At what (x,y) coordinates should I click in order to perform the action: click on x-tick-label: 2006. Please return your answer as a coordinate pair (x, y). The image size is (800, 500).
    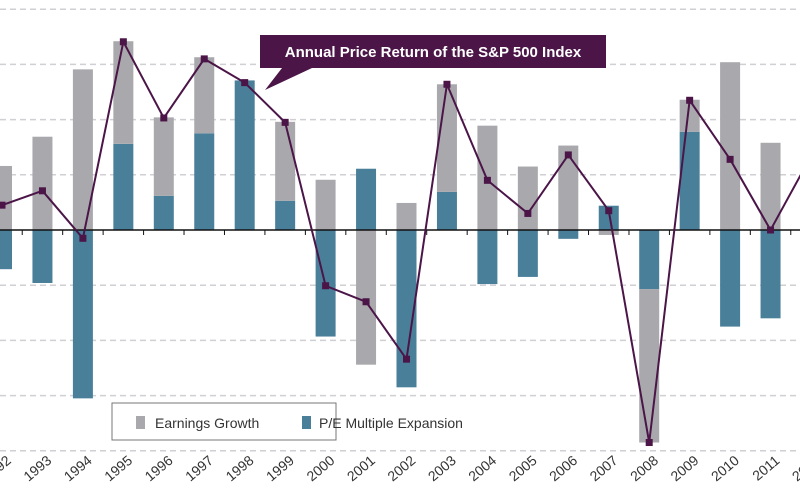
    Looking at the image, I should click on (563, 468).